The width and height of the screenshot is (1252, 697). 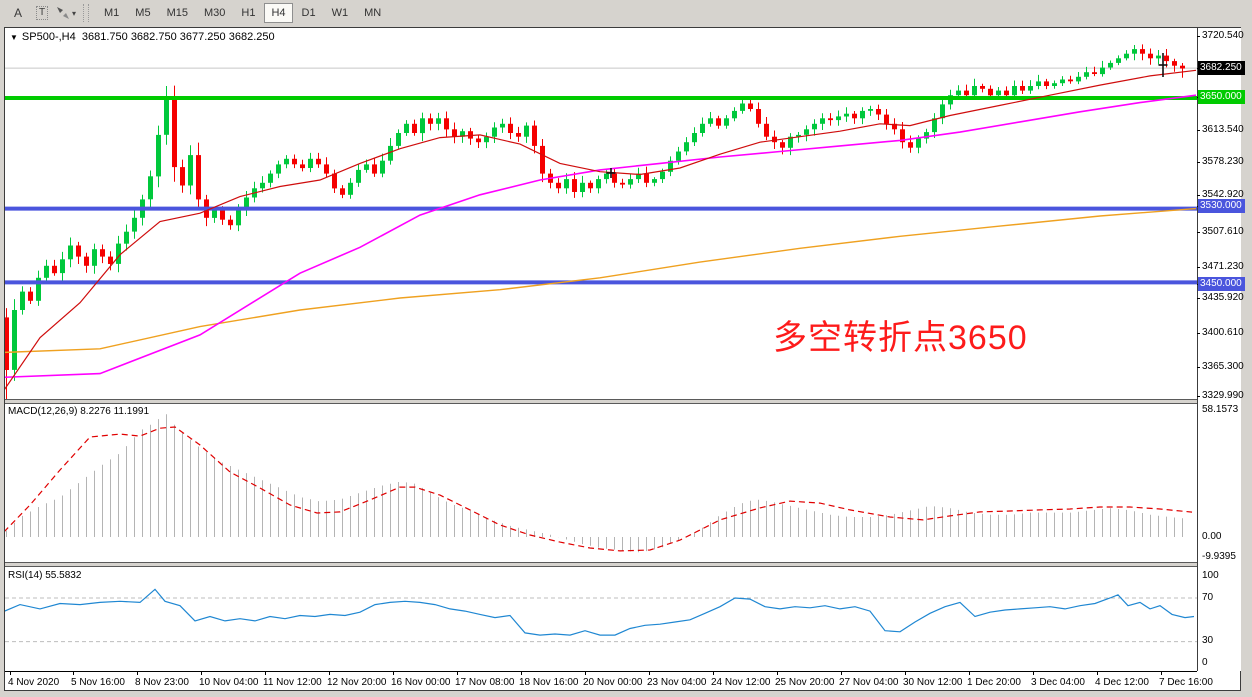 I want to click on timeframe-h1-button: H1, so click(x=248, y=13).